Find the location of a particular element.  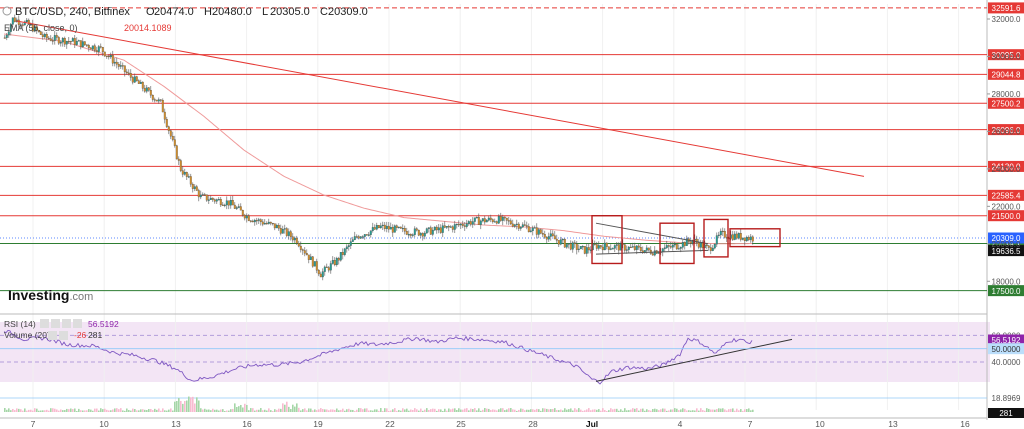

x-tick-label: 10 is located at coordinates (820, 424).